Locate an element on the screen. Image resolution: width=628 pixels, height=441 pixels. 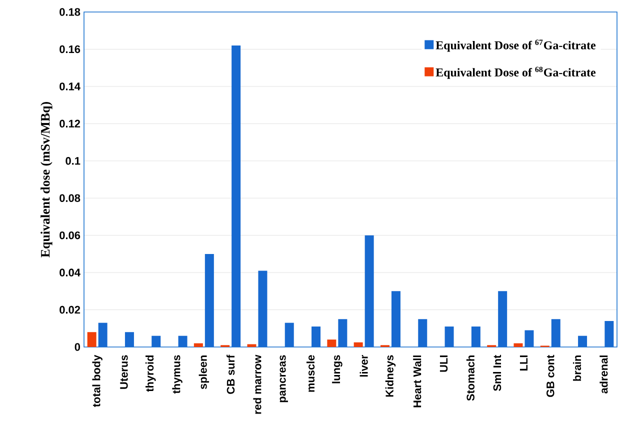
y-tick-label: 0.04 is located at coordinates (70, 272).